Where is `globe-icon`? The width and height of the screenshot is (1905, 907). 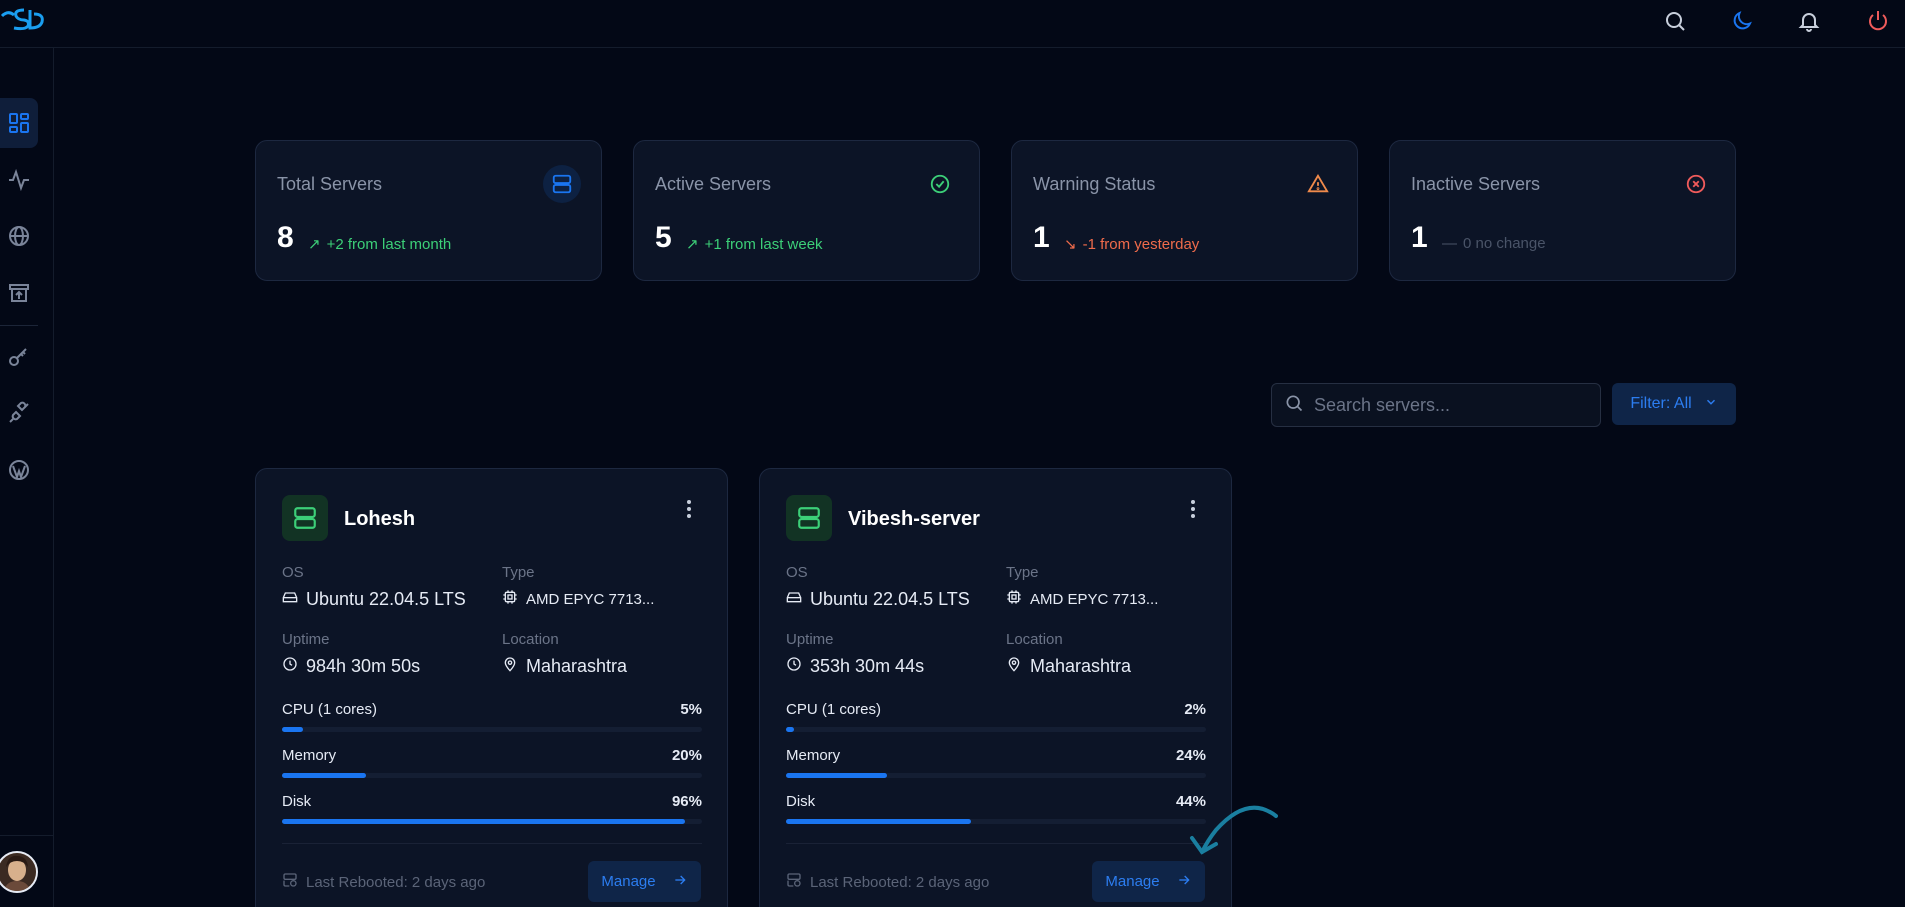 globe-icon is located at coordinates (19, 236).